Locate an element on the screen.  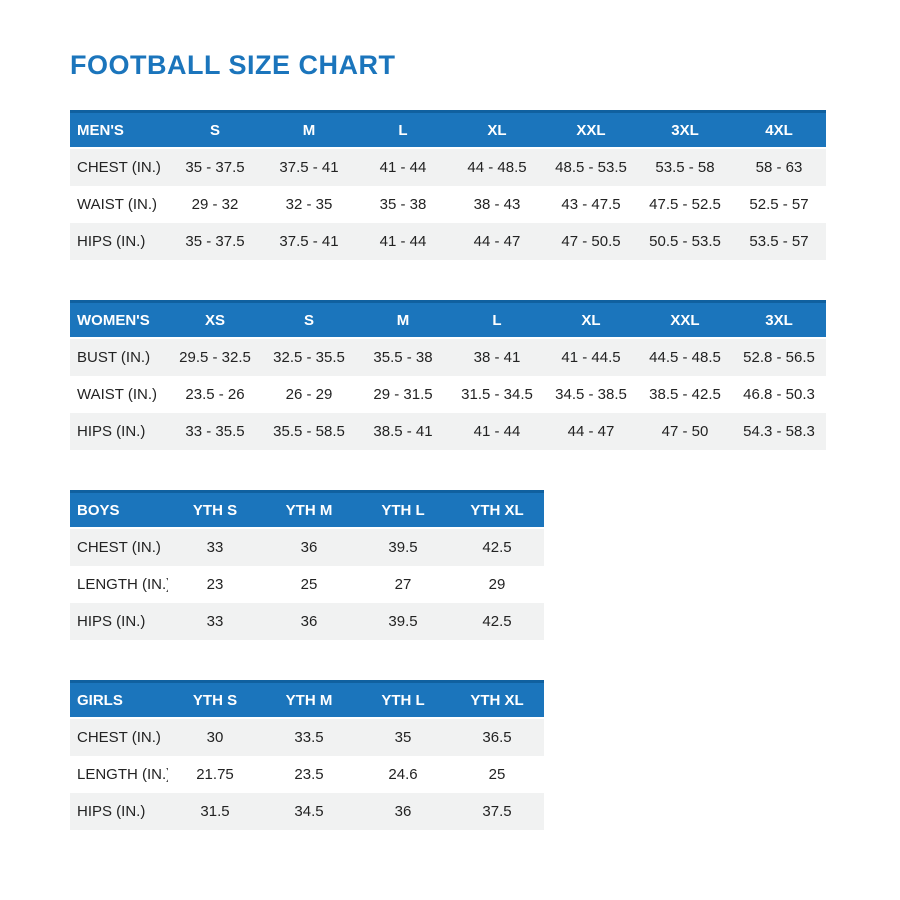
value-cell: 29 - 32 is located at coordinates (215, 204).